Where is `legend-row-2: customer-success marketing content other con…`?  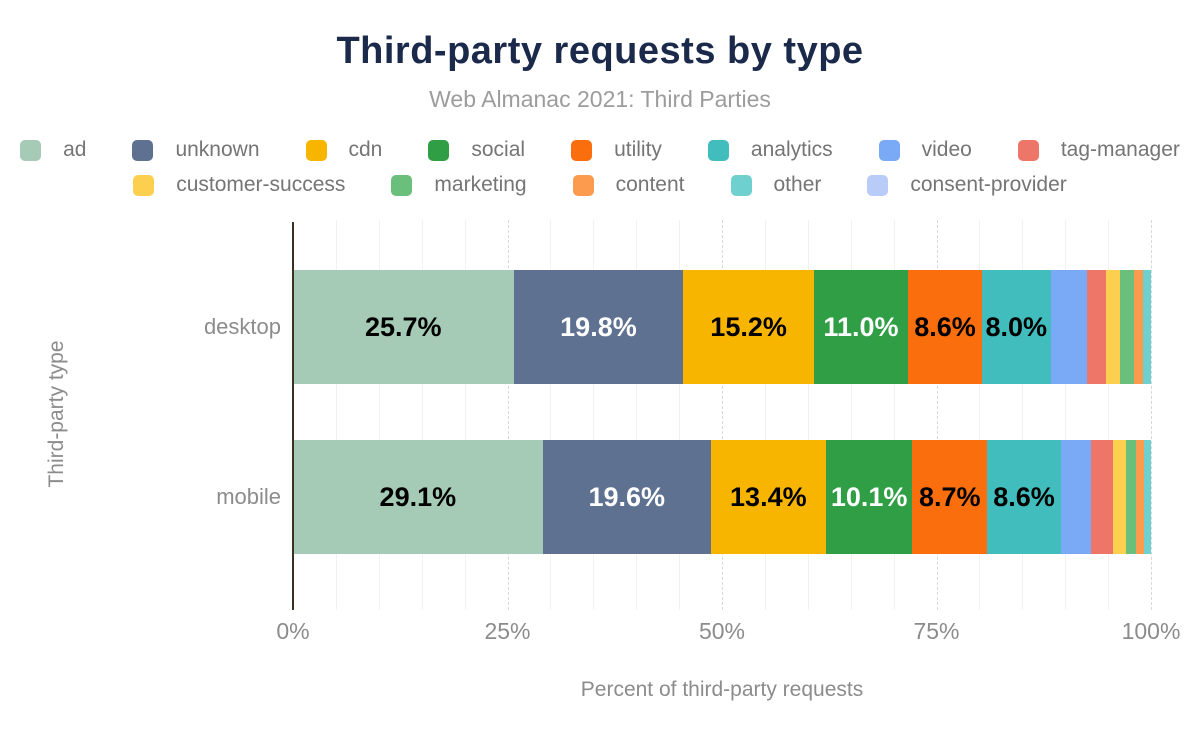
legend-row-2: customer-success marketing content other con… is located at coordinates (600, 185).